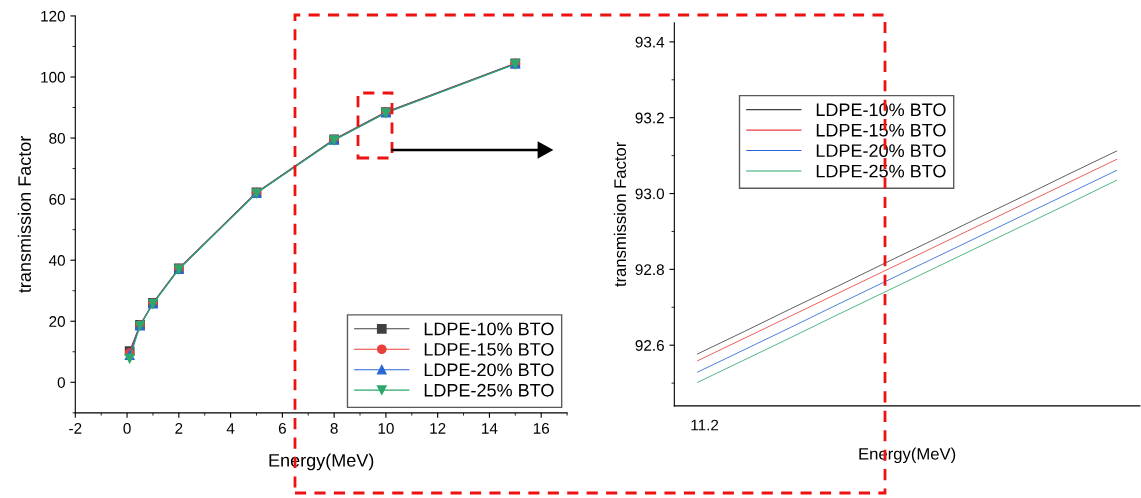 The image size is (1141, 498). What do you see at coordinates (334, 428) in the screenshot?
I see `x-tick-label: 8` at bounding box center [334, 428].